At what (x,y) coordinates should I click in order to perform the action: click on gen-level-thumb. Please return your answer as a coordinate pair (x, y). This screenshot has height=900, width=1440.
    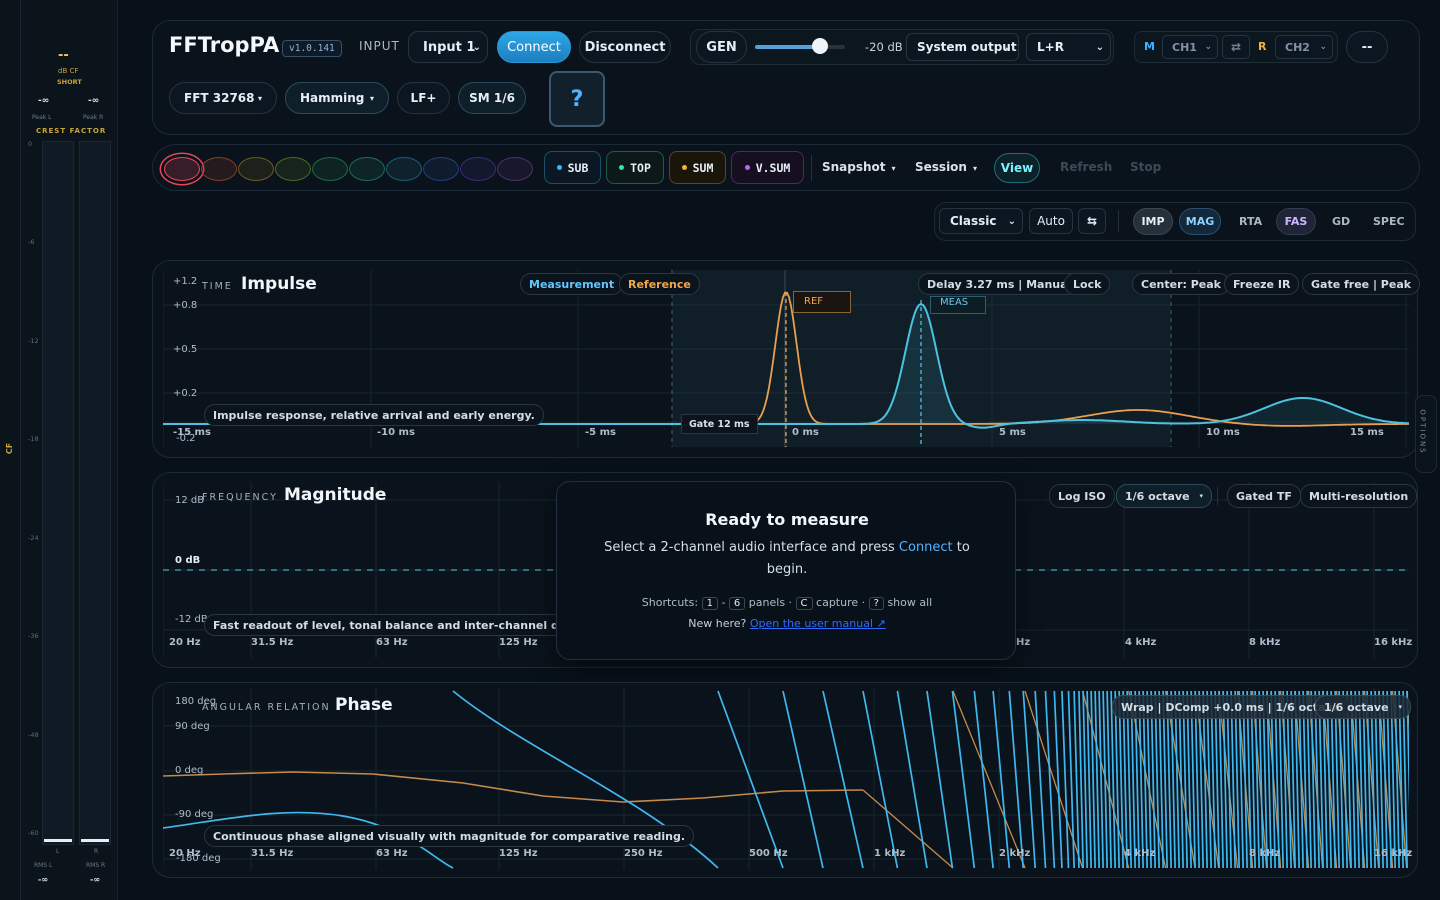
    Looking at the image, I should click on (819, 46).